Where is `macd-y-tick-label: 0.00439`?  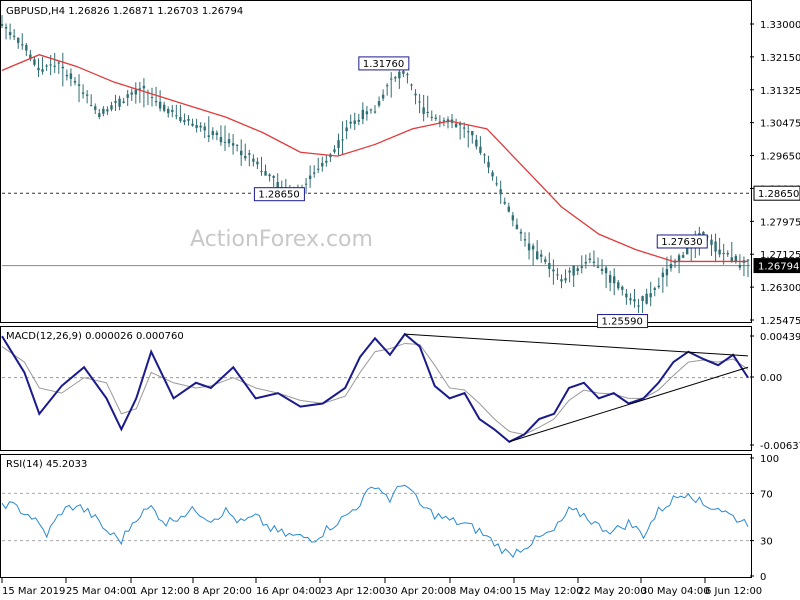 macd-y-tick-label: 0.00439 is located at coordinates (780, 337).